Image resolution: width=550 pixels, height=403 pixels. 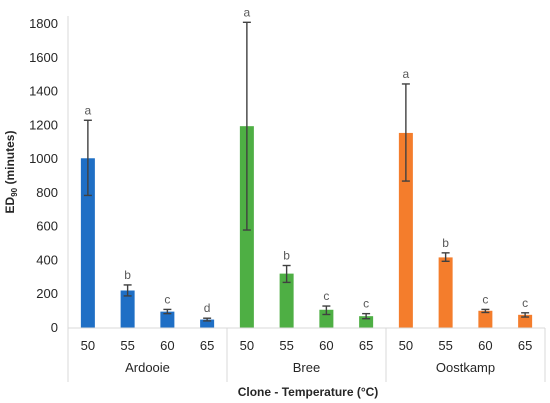 I want to click on group-label: Ardooie, so click(x=147, y=367).